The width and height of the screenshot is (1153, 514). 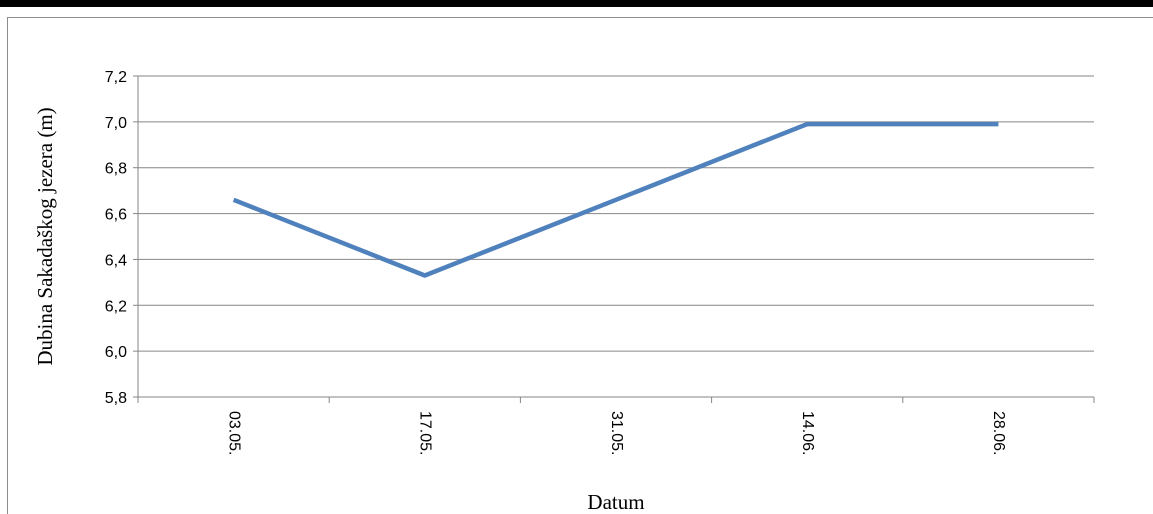 What do you see at coordinates (45, 236) in the screenshot?
I see `y-axis-title: Dubina Sakadaškog jezera (m)` at bounding box center [45, 236].